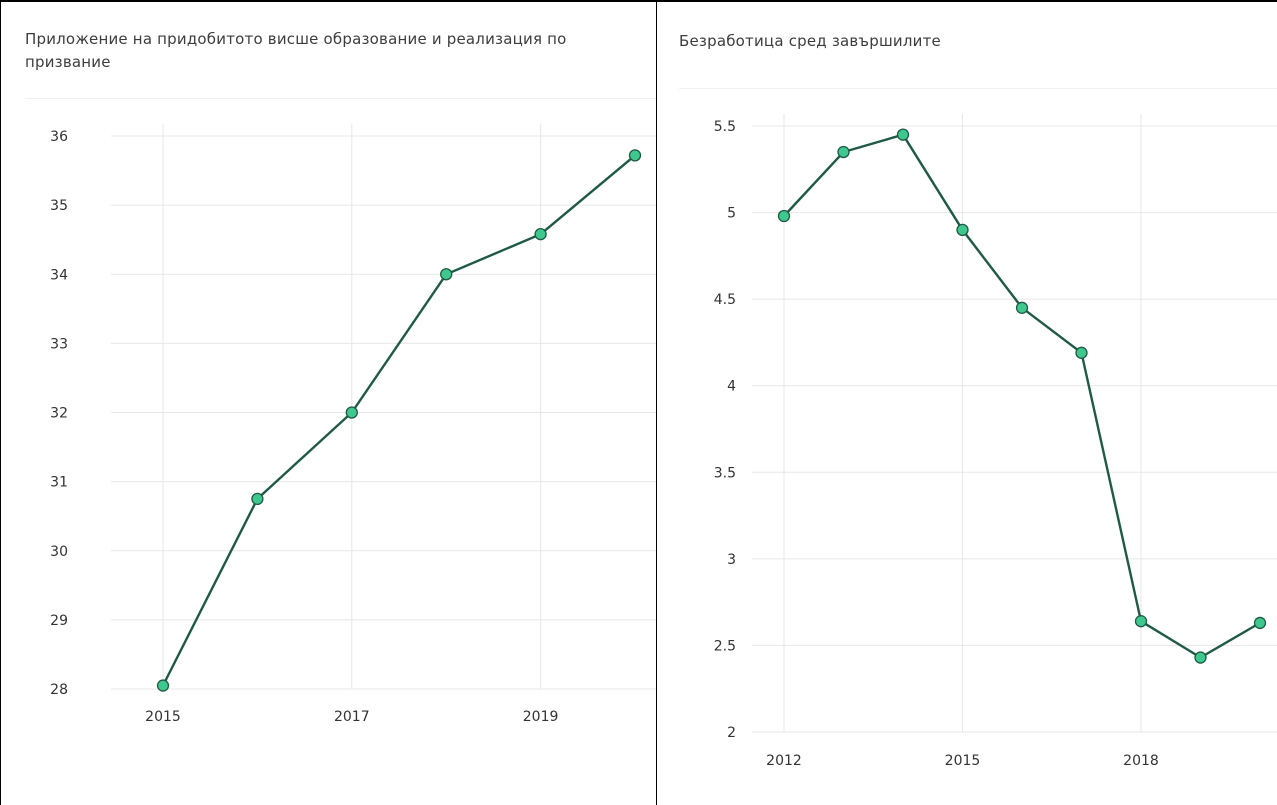  Describe the element at coordinates (59, 137) in the screenshot. I see `y-tick-label: 36` at that location.